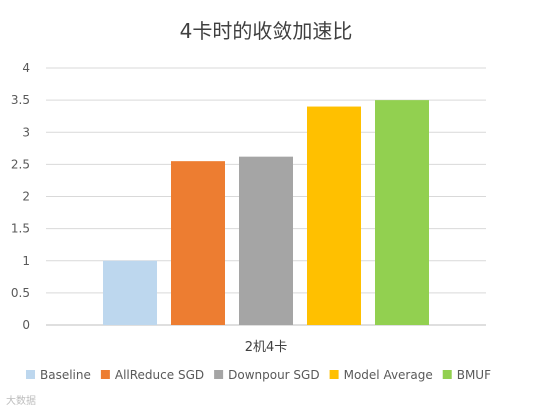 Image resolution: width=533 pixels, height=409 pixels. What do you see at coordinates (334, 215) in the screenshot?
I see `bar-model-average` at bounding box center [334, 215].